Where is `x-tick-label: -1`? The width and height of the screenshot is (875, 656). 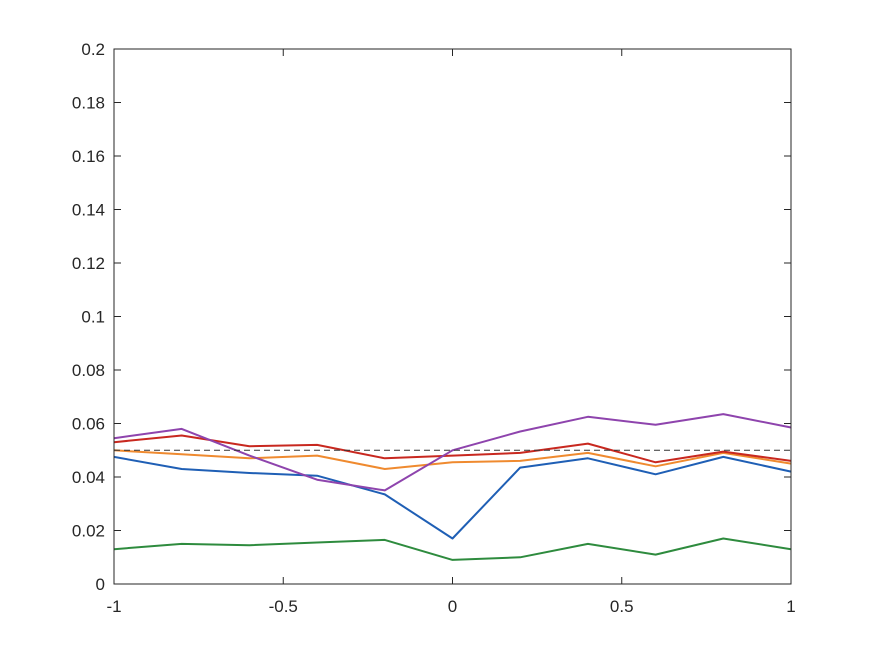
x-tick-label: -1 is located at coordinates (113, 606).